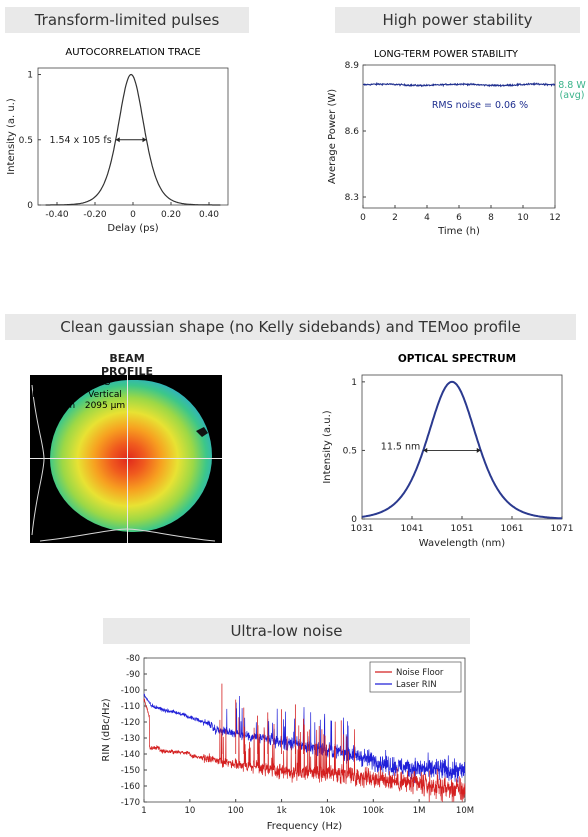 Image resolution: width=588 pixels, height=837 pixels. I want to click on beam-crosshair-horizontal, so click(126, 458).